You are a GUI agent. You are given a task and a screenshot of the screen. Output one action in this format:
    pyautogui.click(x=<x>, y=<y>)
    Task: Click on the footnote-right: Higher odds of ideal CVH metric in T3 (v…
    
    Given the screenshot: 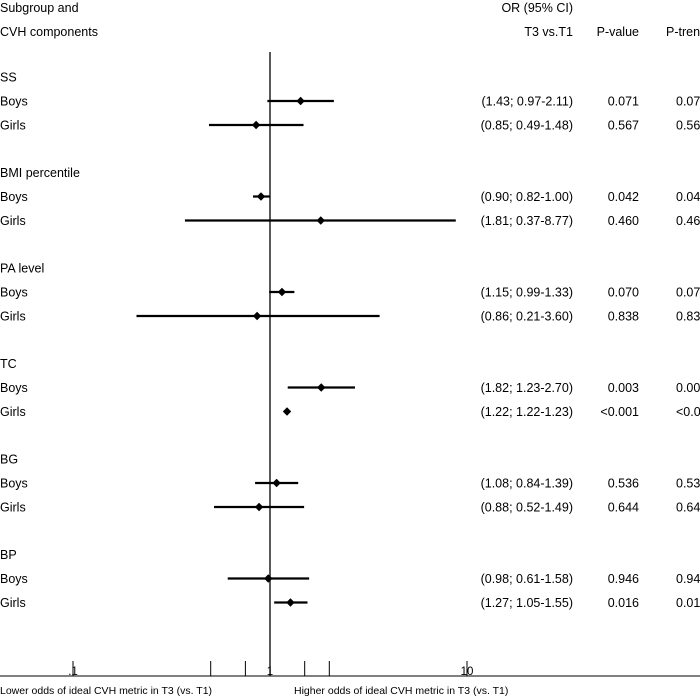 What is the action you would take?
    pyautogui.click(x=401, y=691)
    